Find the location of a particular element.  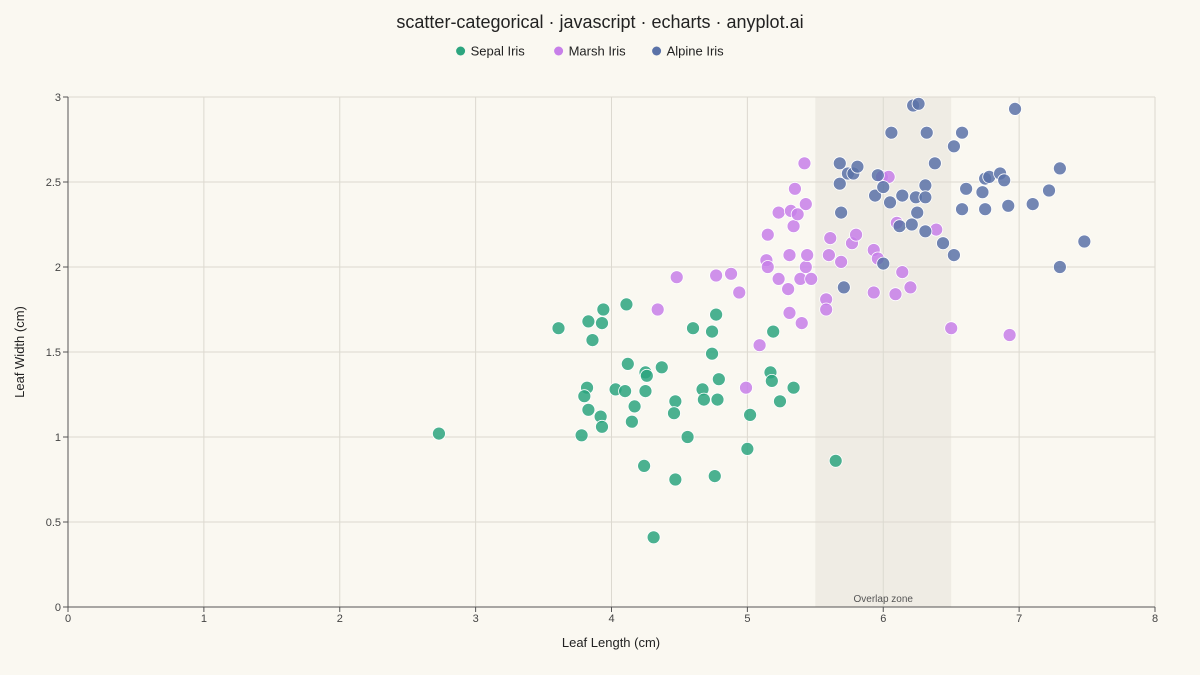

y-axis-label: Leaf Width (cm) is located at coordinates (19, 352).